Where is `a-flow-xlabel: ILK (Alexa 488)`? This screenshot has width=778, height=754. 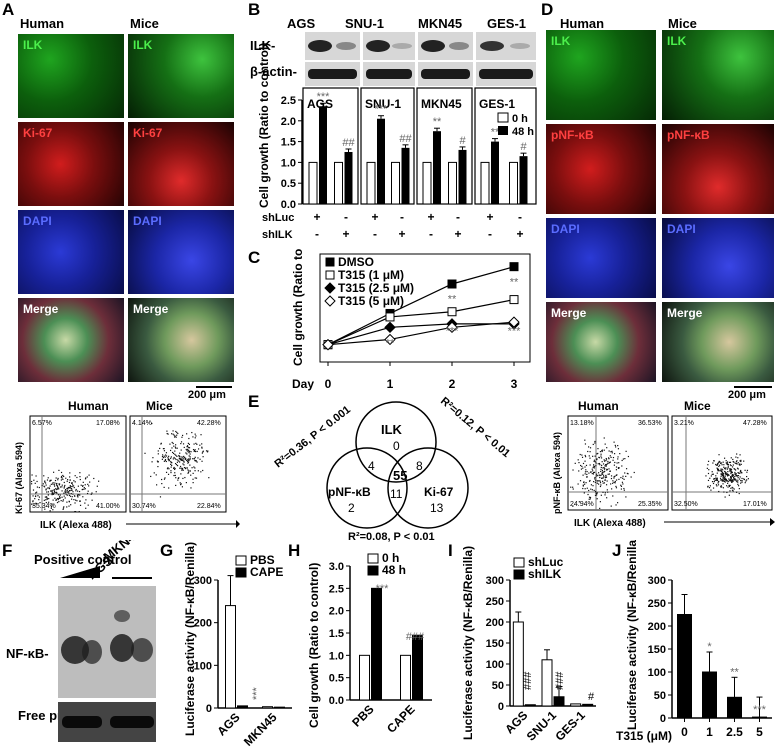
a-flow-xlabel: ILK (Alexa 488) is located at coordinates (76, 525).